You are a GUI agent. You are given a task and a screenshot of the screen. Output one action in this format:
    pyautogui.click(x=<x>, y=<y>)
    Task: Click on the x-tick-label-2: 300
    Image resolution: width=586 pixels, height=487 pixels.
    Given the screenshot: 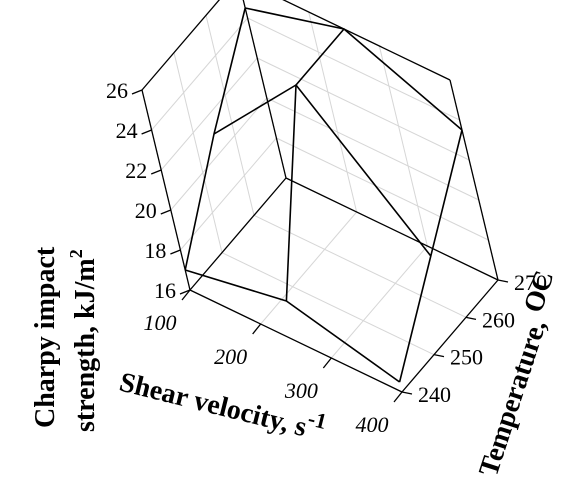 What is the action you would take?
    pyautogui.click(x=301, y=390)
    